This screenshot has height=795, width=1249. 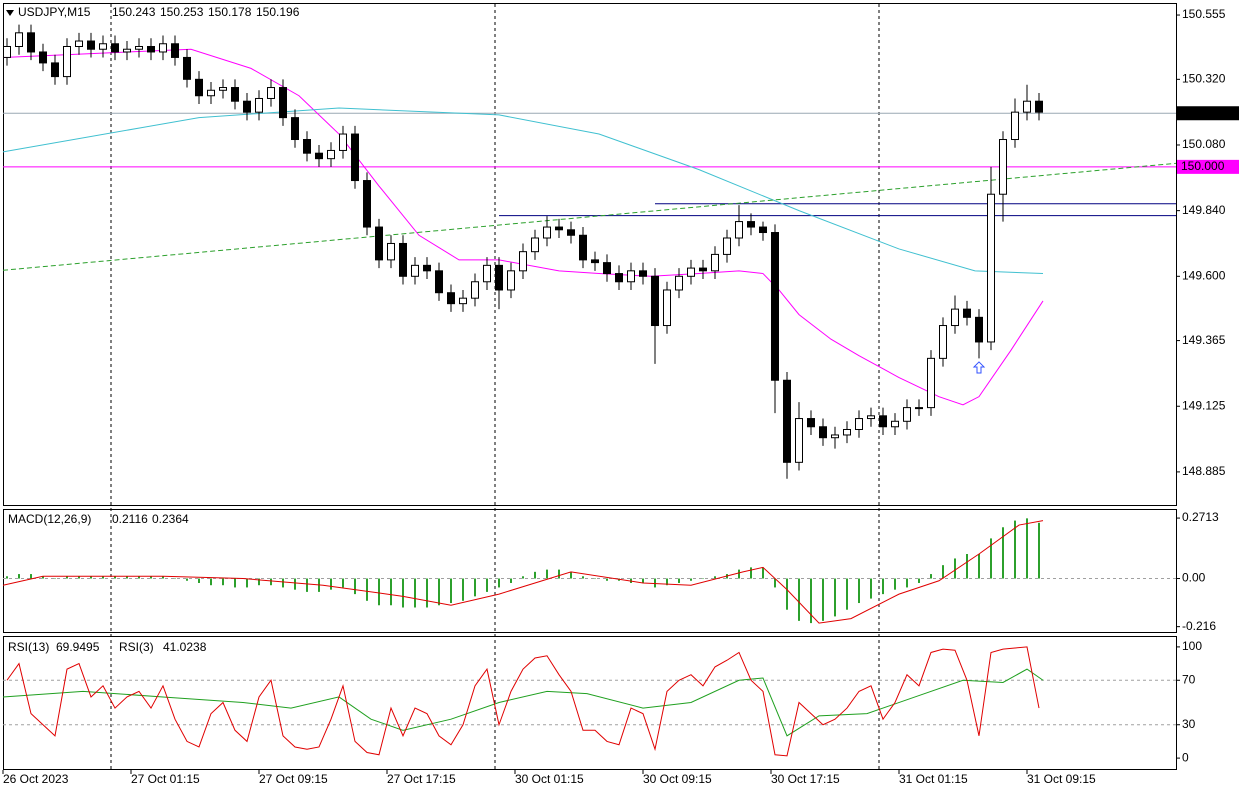 I want to click on macd-panel-frame, so click(x=590, y=571).